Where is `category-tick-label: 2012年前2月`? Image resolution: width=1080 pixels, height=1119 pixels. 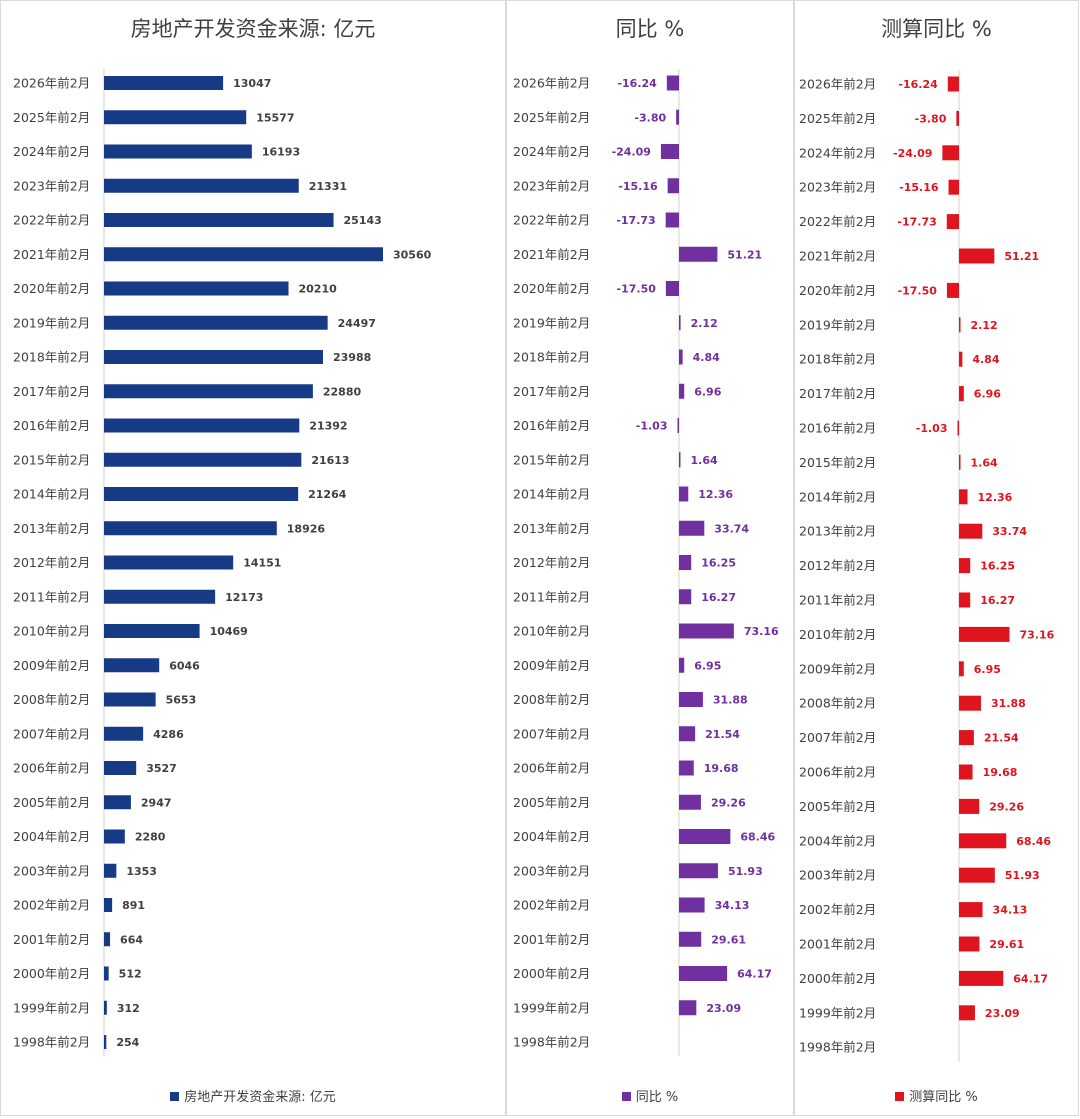 category-tick-label: 2012年前2月 is located at coordinates (51, 562).